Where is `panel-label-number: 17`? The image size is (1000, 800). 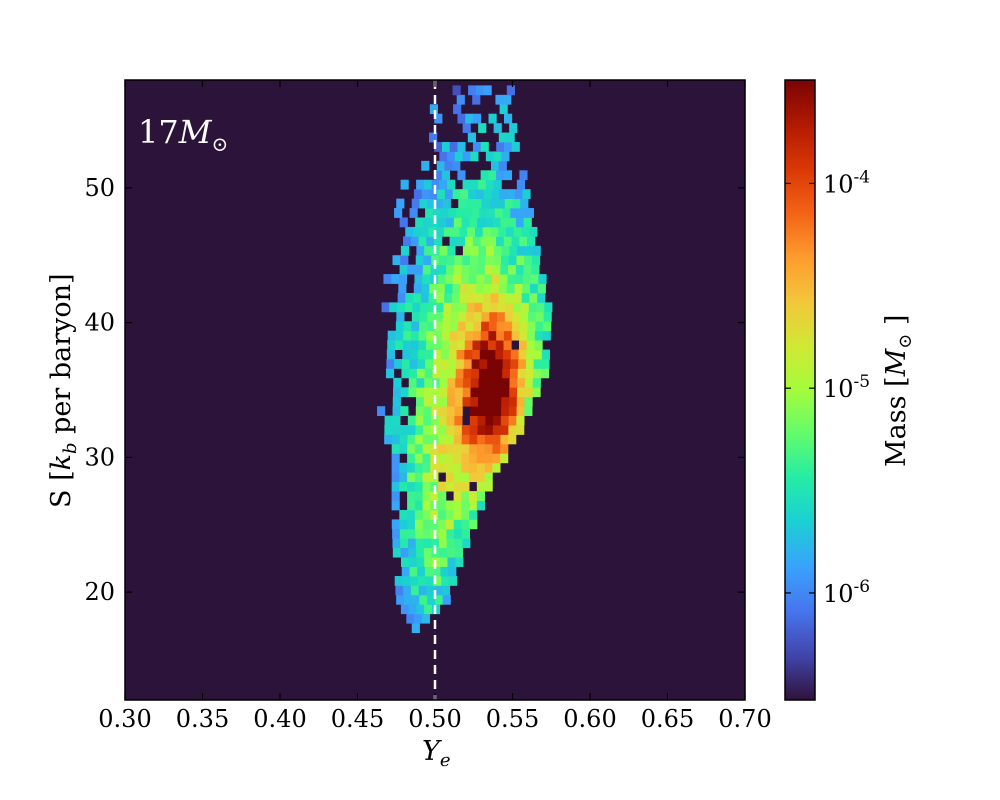 panel-label-number: 17 is located at coordinates (158, 132).